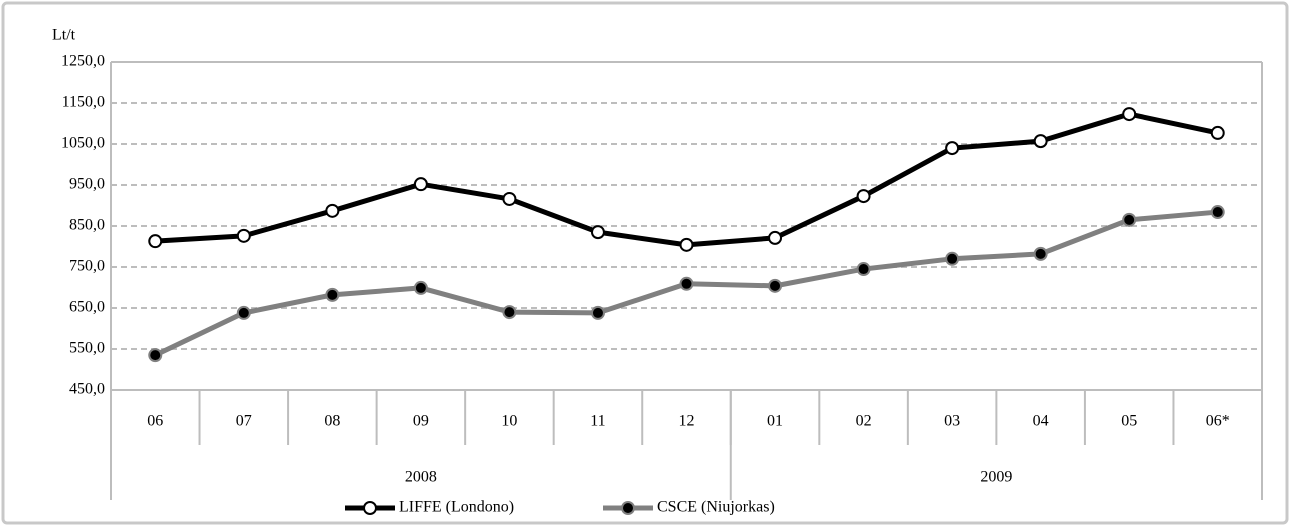  Describe the element at coordinates (456, 507) in the screenshot. I see `legend-label: LIFFE (Londono)` at that location.